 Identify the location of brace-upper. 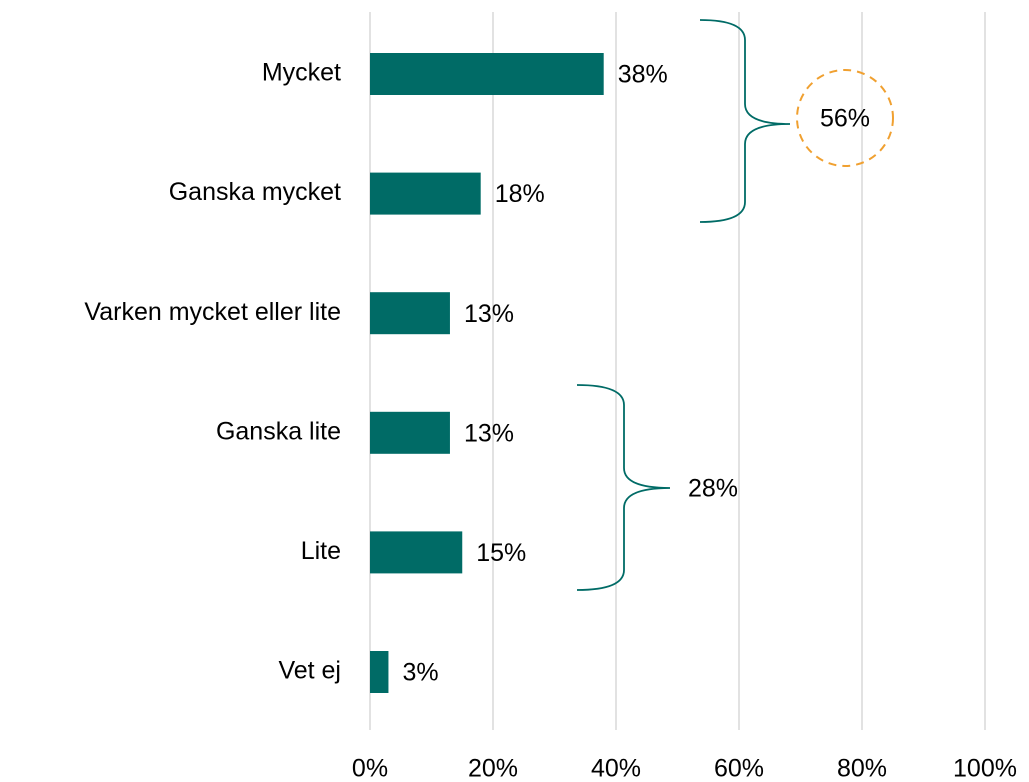
(745, 121).